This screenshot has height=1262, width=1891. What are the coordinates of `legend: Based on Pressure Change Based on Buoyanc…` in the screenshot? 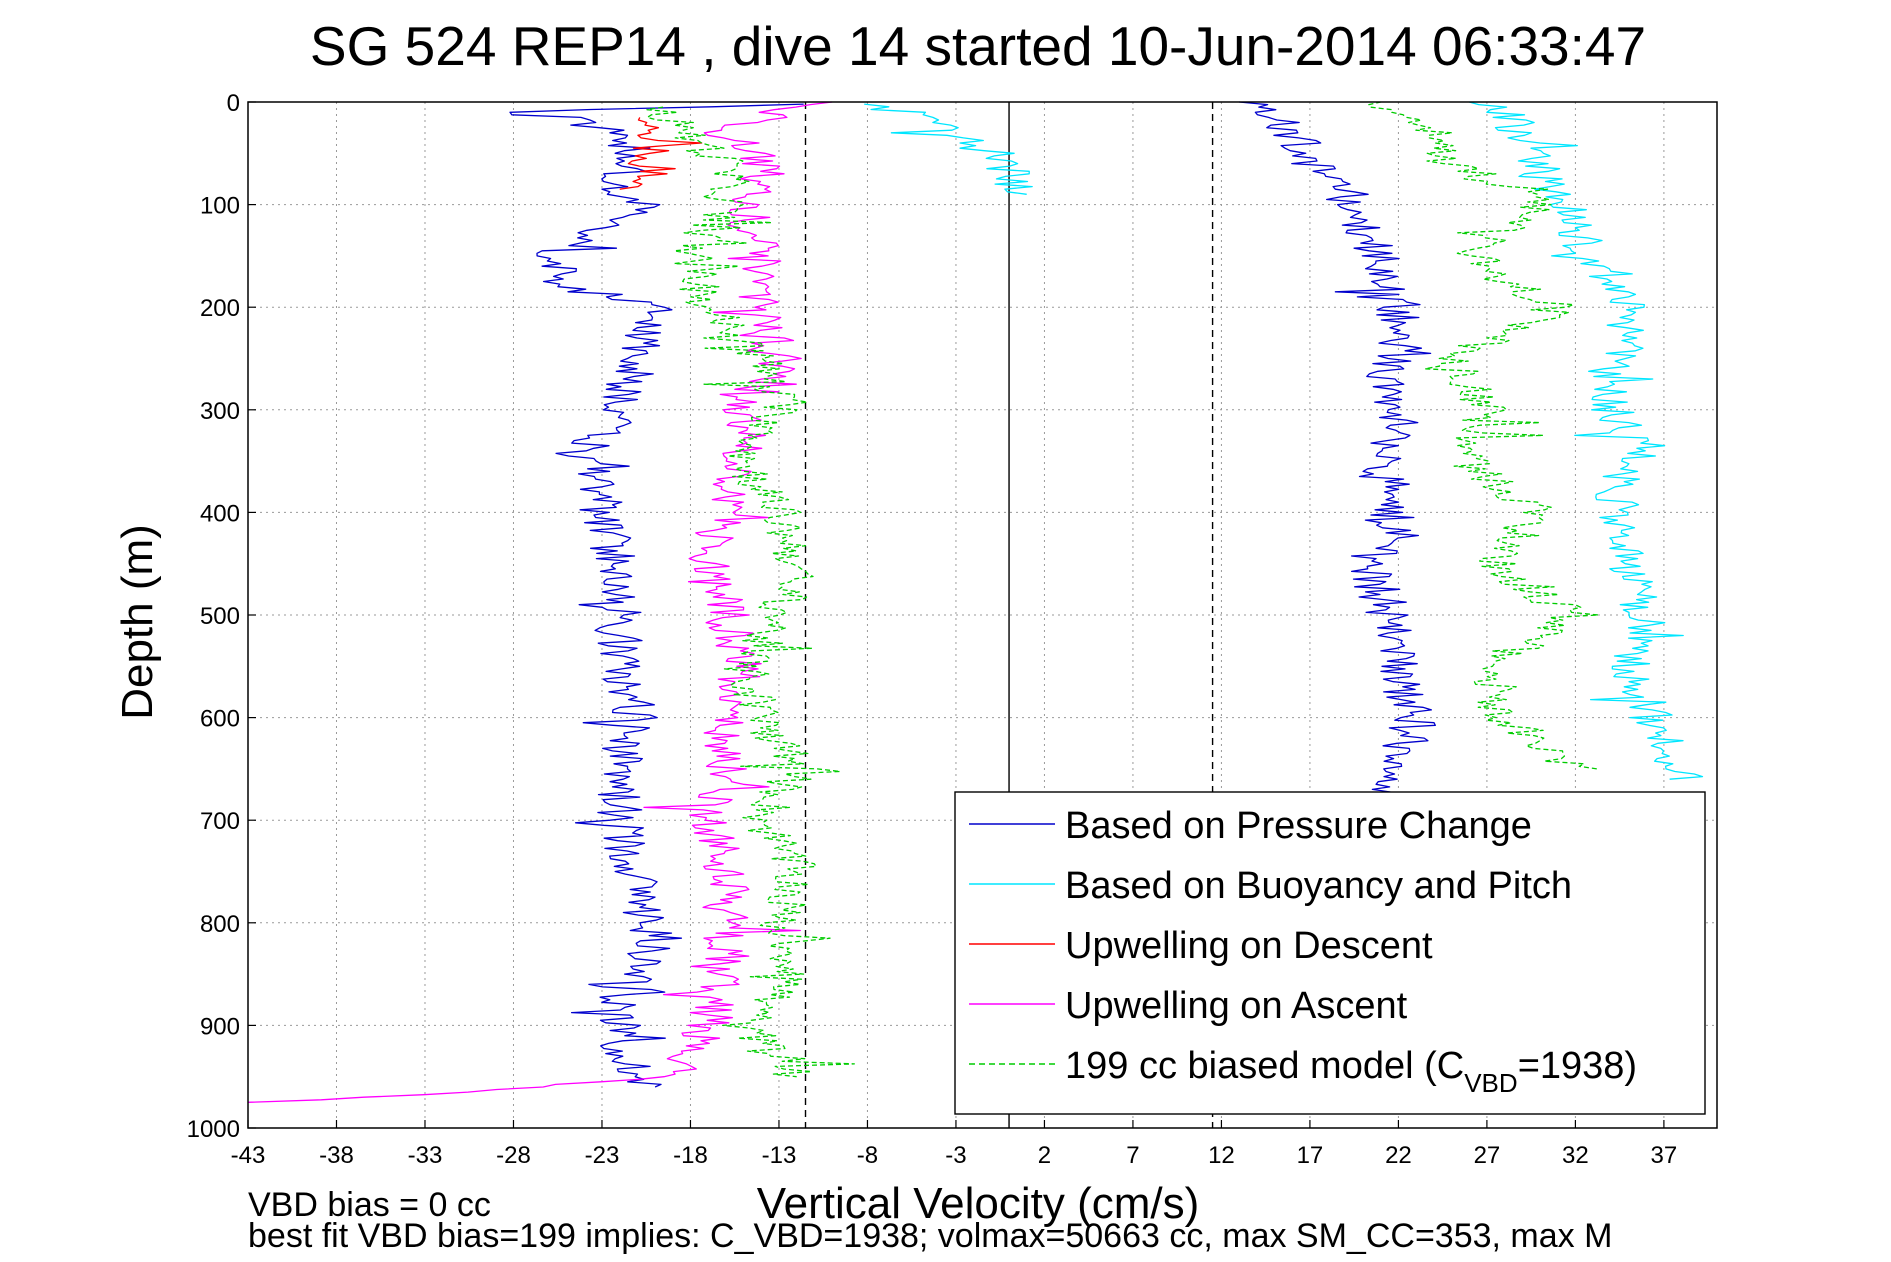 It's located at (1330, 953).